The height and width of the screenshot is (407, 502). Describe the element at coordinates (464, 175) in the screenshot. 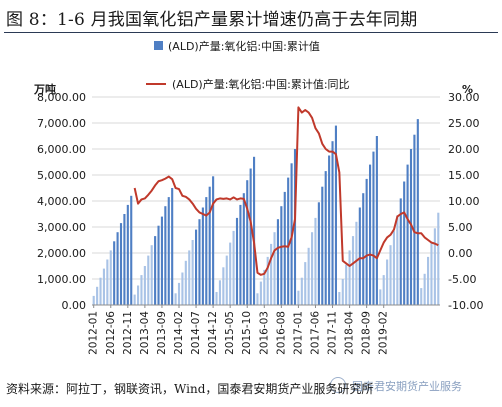

I see `right-tick-label: 15.00` at that location.